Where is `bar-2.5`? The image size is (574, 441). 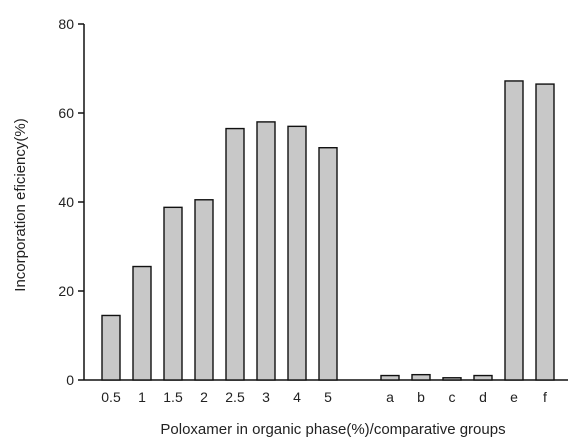
bar-2.5 is located at coordinates (235, 254).